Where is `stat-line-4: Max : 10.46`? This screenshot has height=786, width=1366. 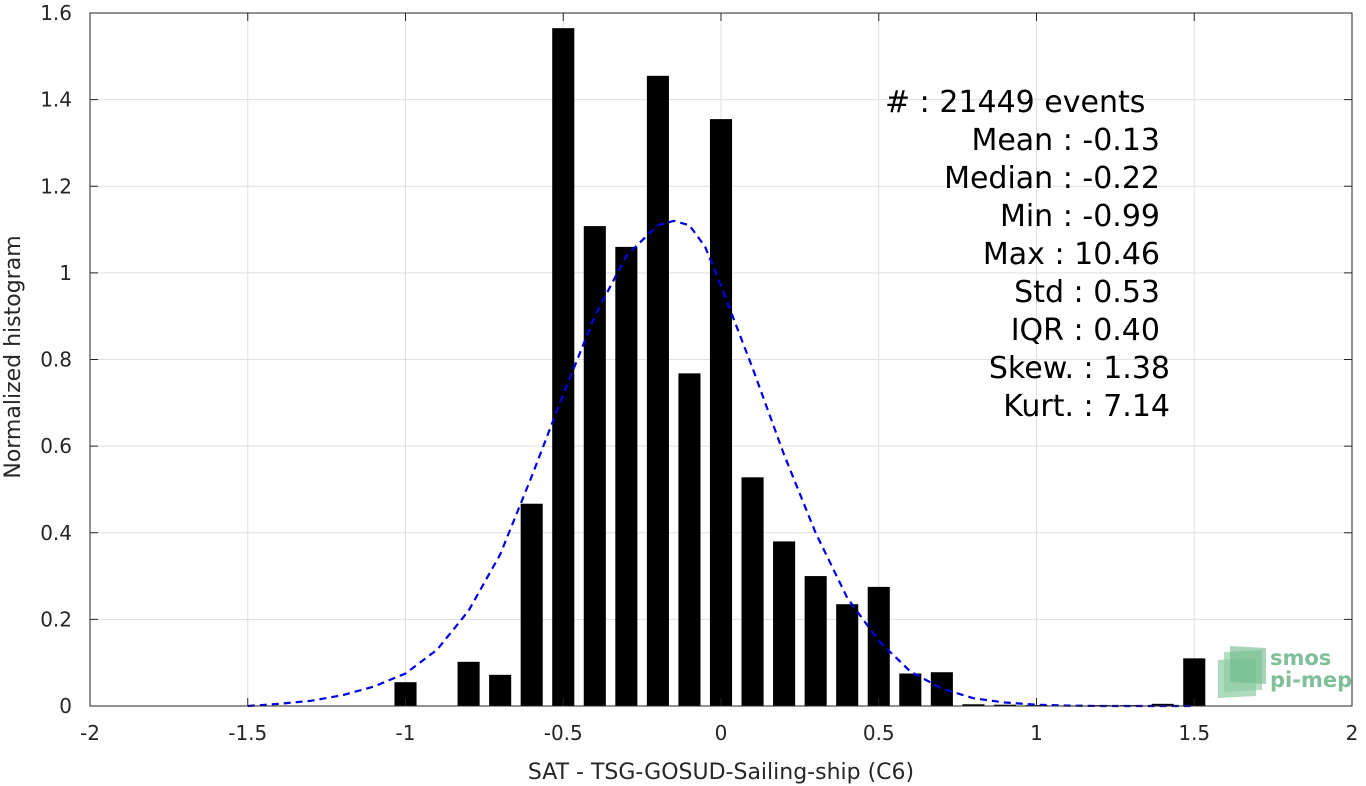 stat-line-4: Max : 10.46 is located at coordinates (1071, 254).